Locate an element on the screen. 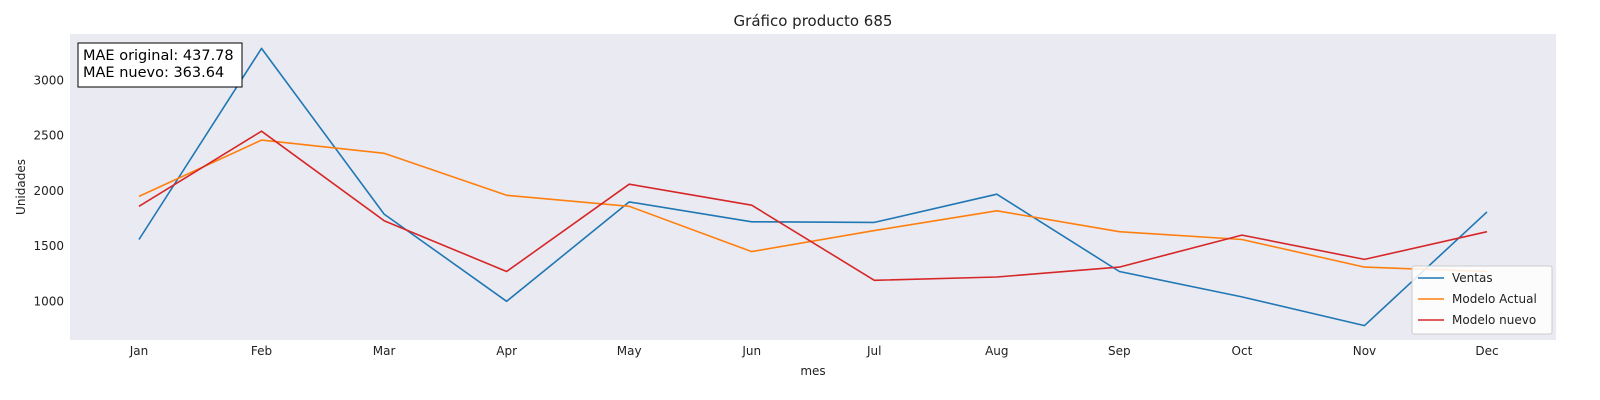 Image resolution: width=1600 pixels, height=400 pixels. x-tick-label: Feb is located at coordinates (261, 351).